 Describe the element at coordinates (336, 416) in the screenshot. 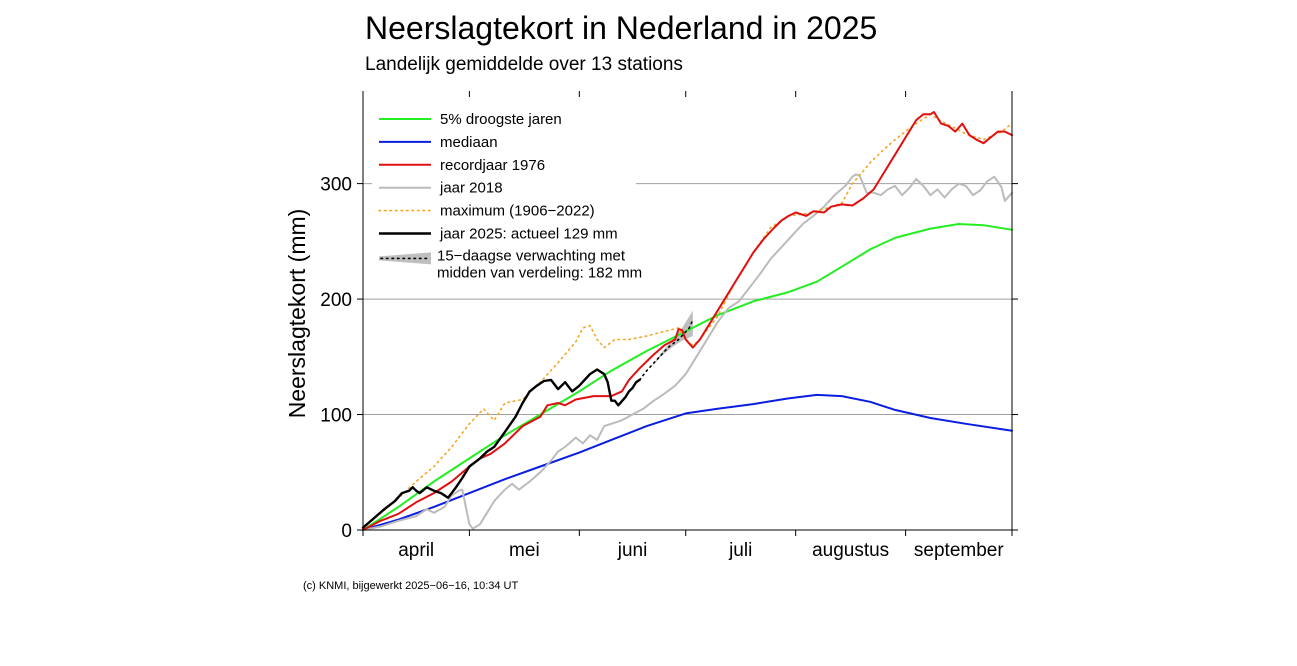

I see `y-tick-label: 100` at that location.